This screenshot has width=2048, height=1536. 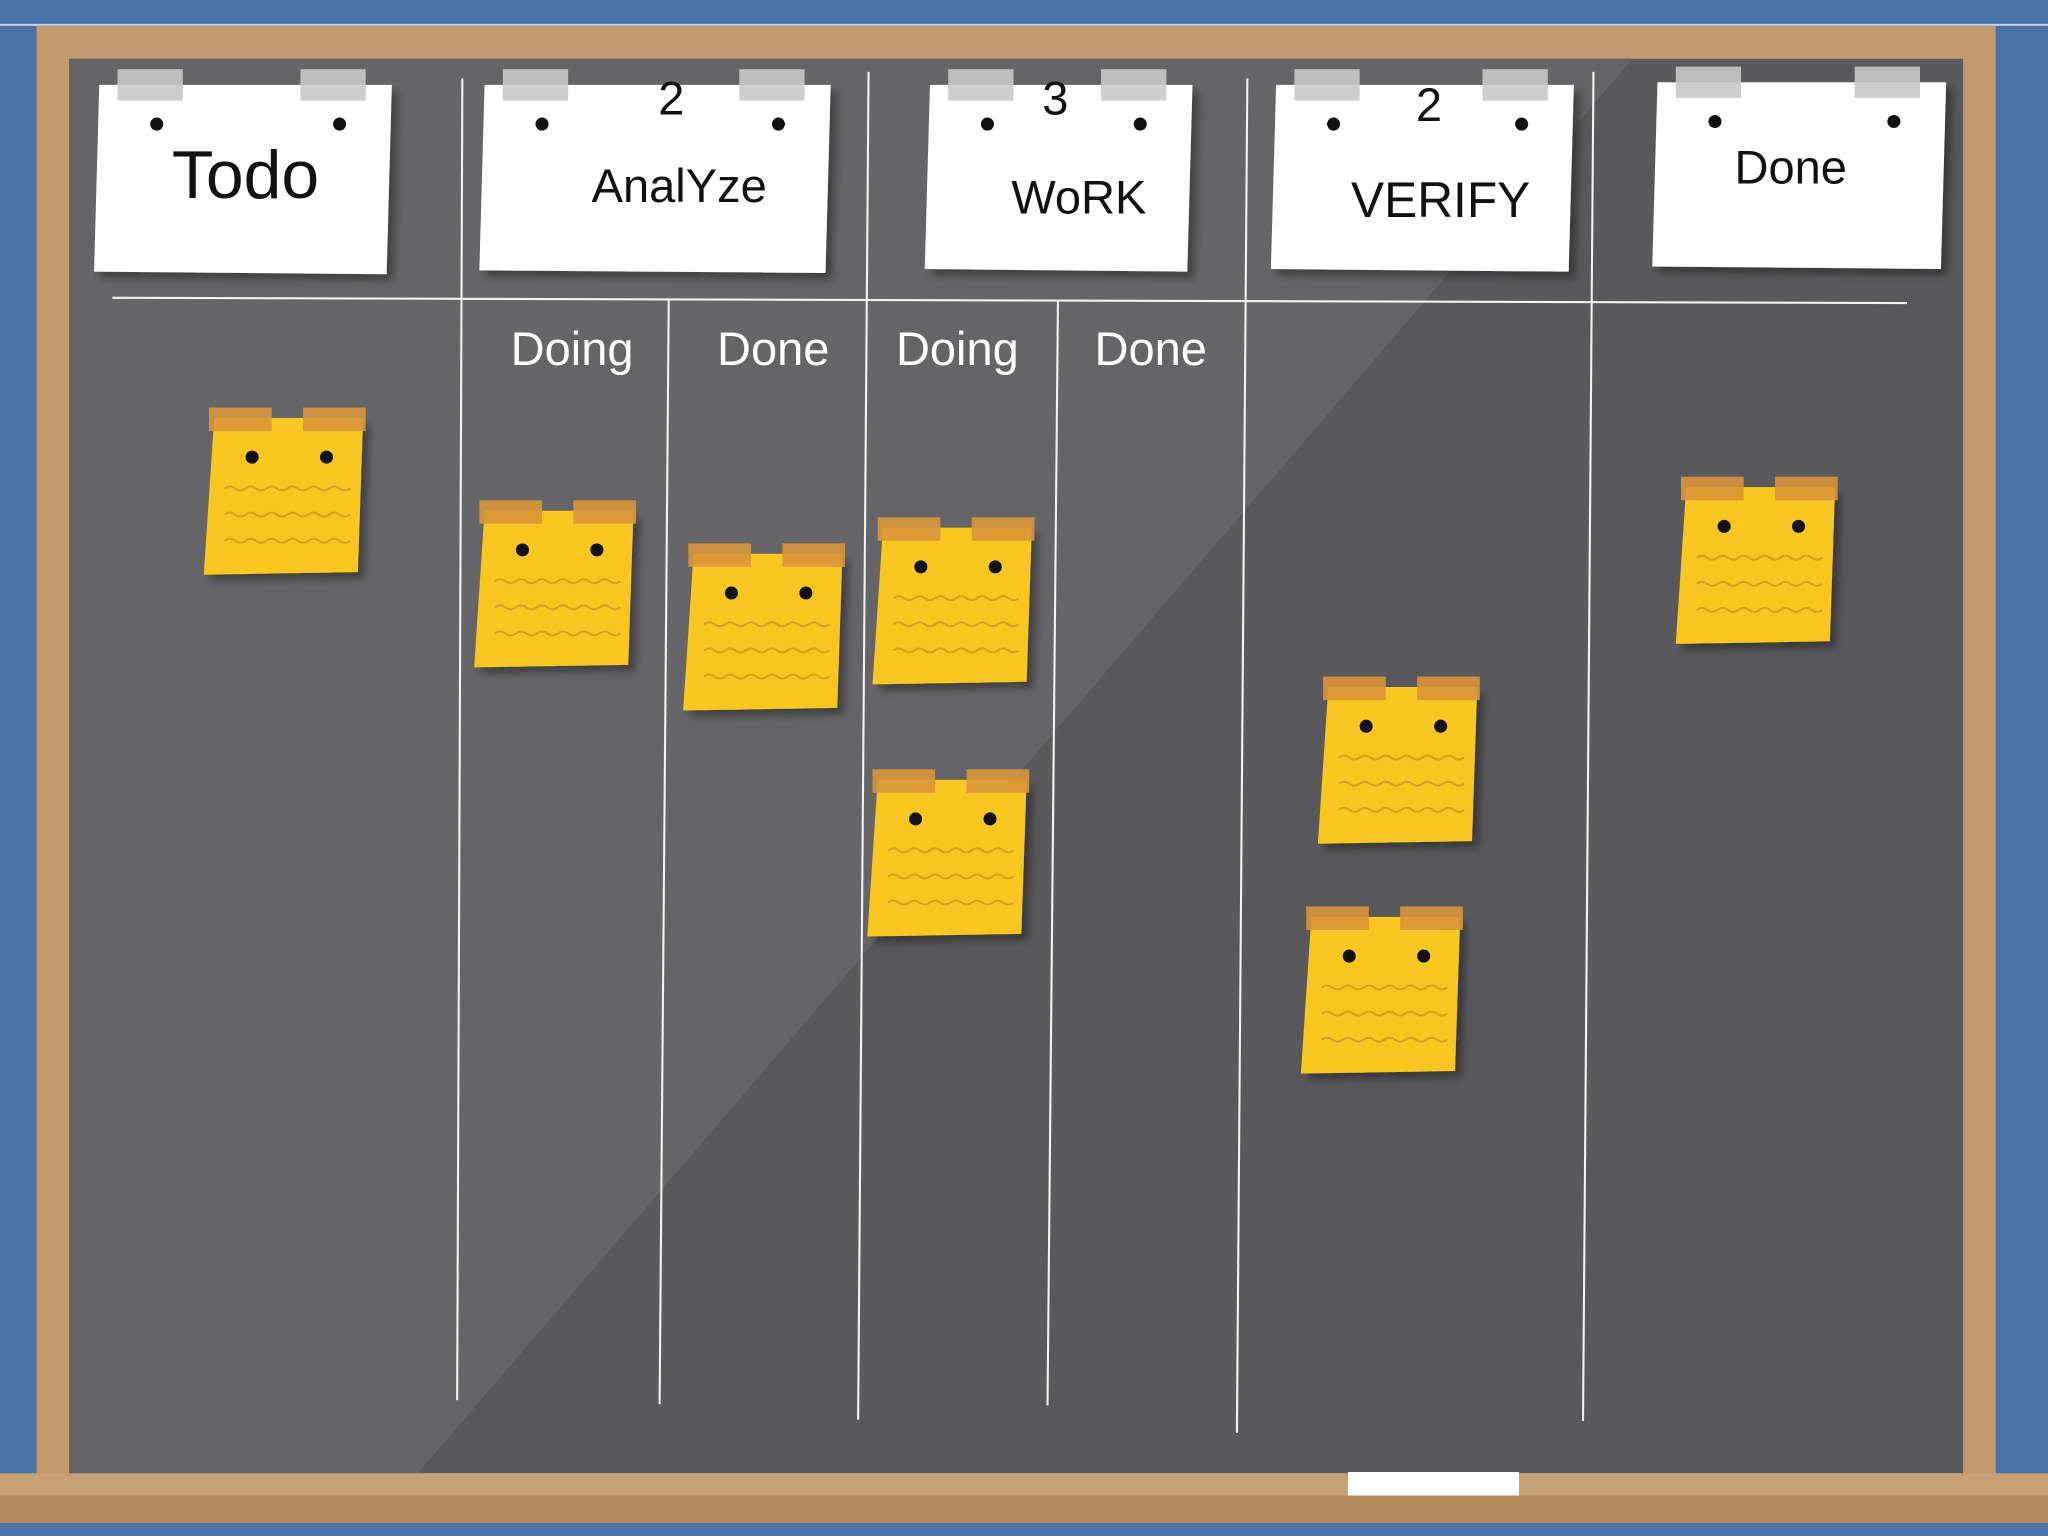 I want to click on column-title: AnalYze, so click(x=679, y=185).